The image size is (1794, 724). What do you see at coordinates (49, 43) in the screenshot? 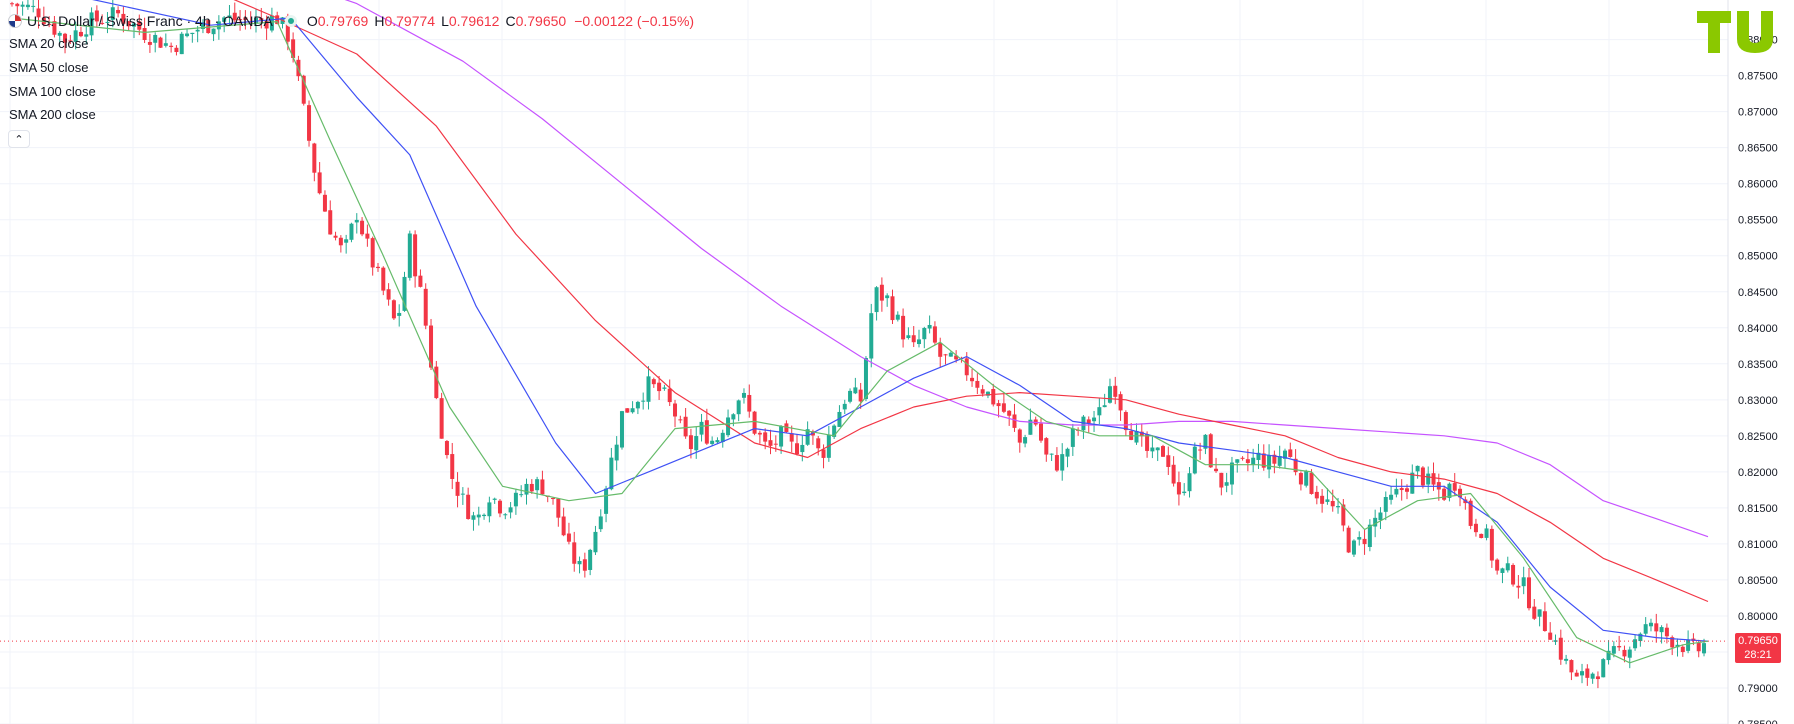
I see `indicator-sma20: SMA 20 close` at bounding box center [49, 43].